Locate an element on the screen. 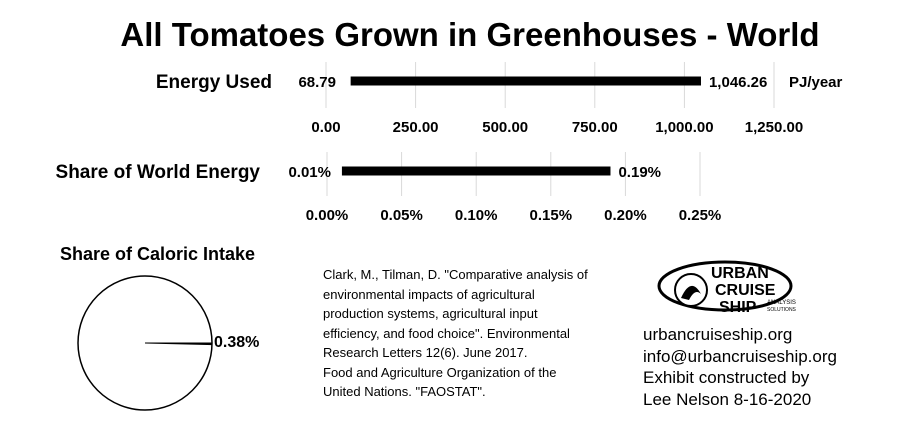 This screenshot has height=434, width=920. share-range-bar is located at coordinates (476, 171).